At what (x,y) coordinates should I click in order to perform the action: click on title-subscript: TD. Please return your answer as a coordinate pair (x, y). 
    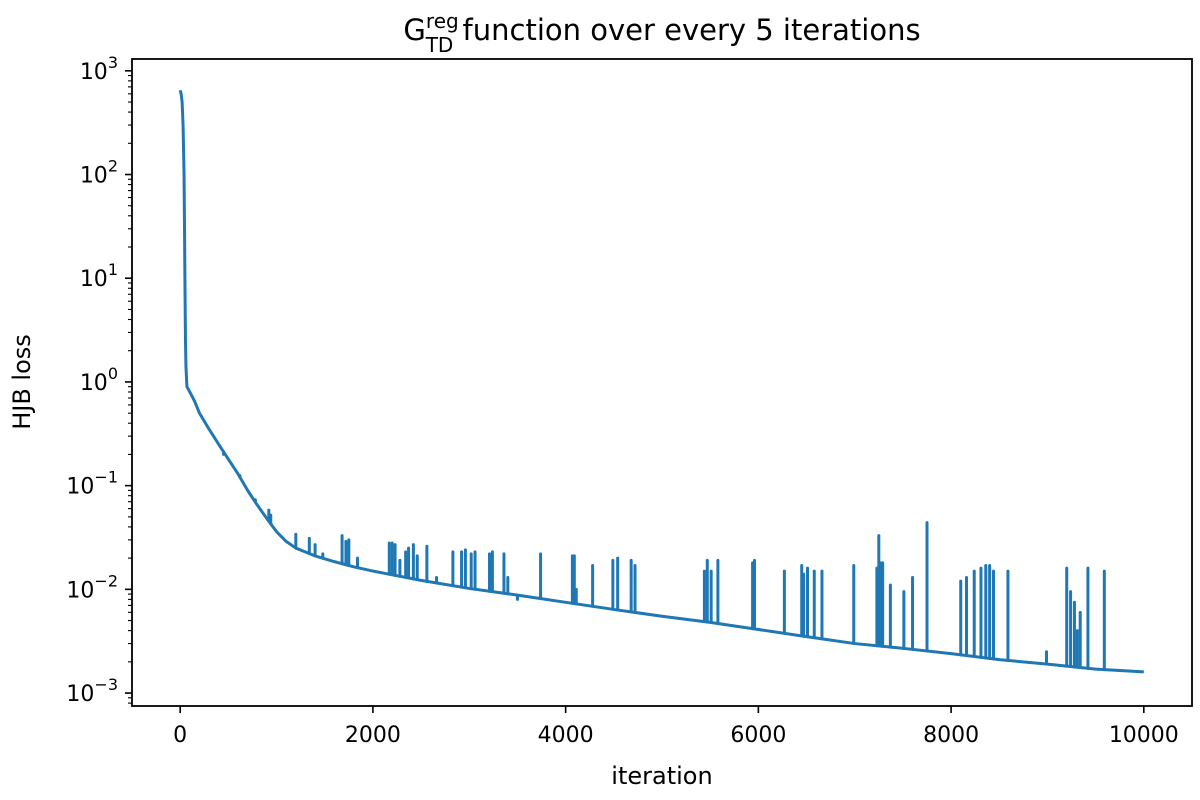
    Looking at the image, I should click on (439, 45).